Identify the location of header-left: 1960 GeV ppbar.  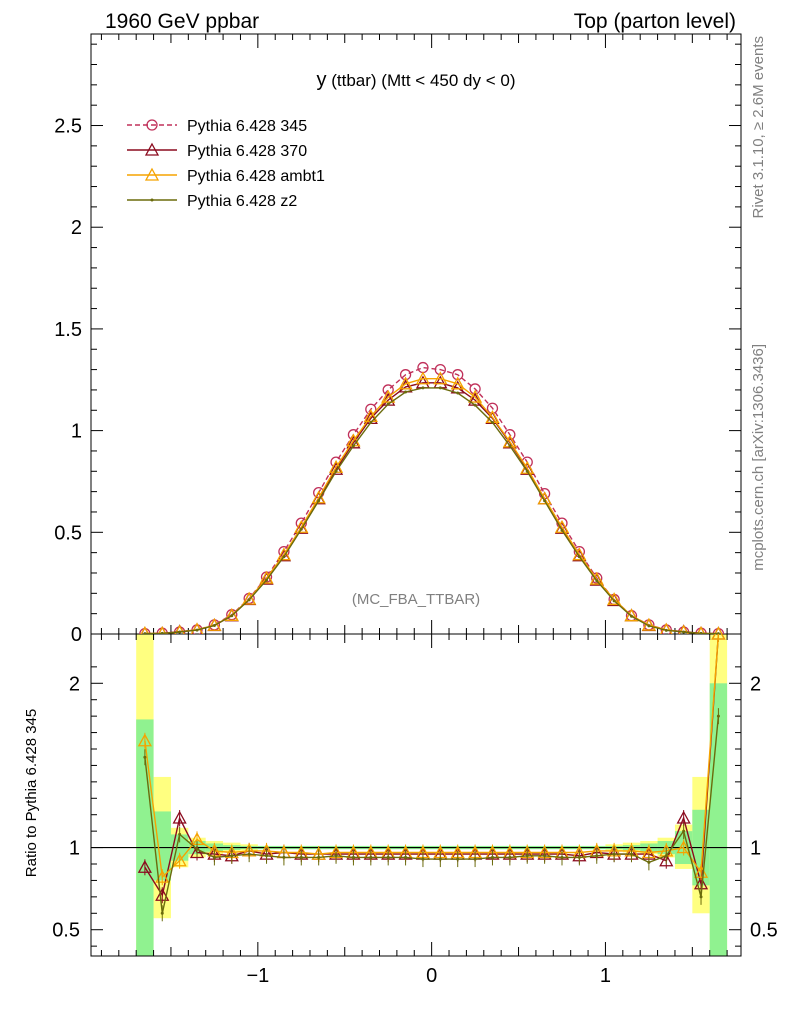
(182, 21).